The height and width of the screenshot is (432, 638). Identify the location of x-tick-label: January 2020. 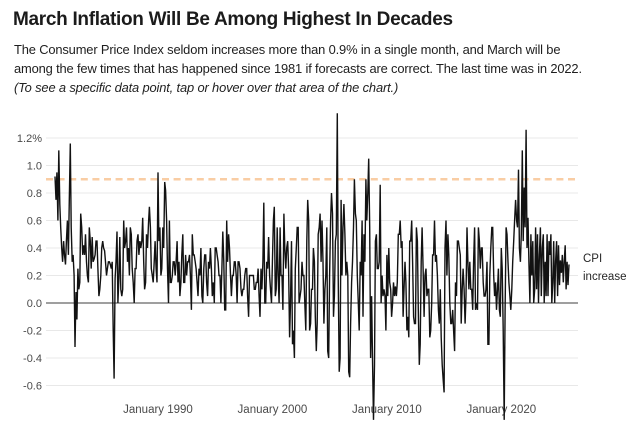
(501, 410).